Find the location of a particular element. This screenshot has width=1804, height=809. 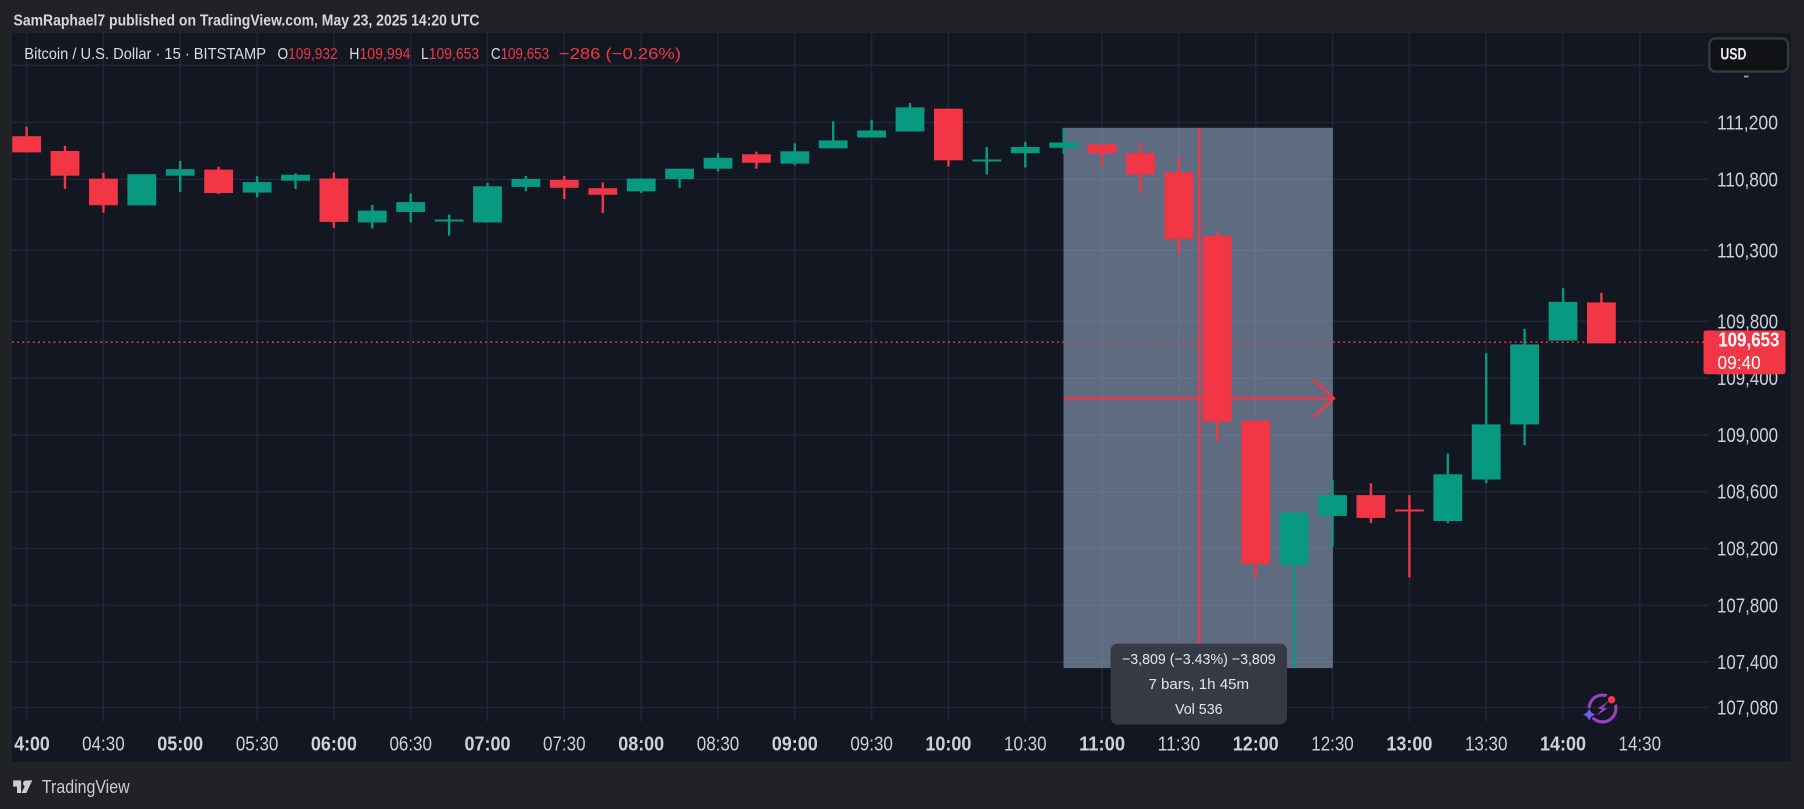

svg-text: 11:30 is located at coordinates (1179, 745).